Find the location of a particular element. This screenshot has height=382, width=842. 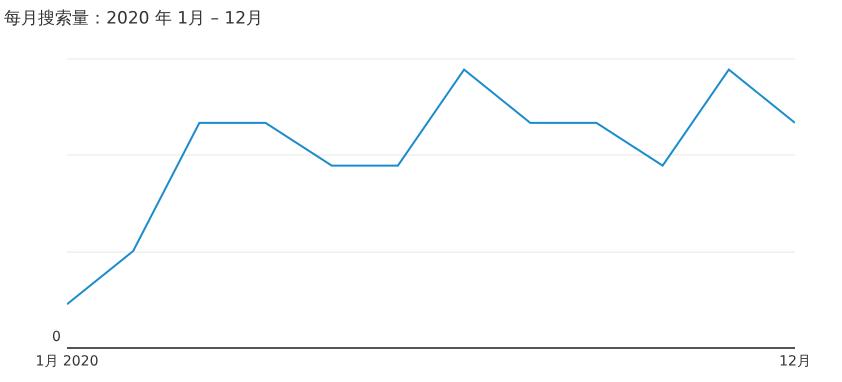

chart-title: 每月搜索量：2020 年 1月 – 12月 is located at coordinates (134, 18).